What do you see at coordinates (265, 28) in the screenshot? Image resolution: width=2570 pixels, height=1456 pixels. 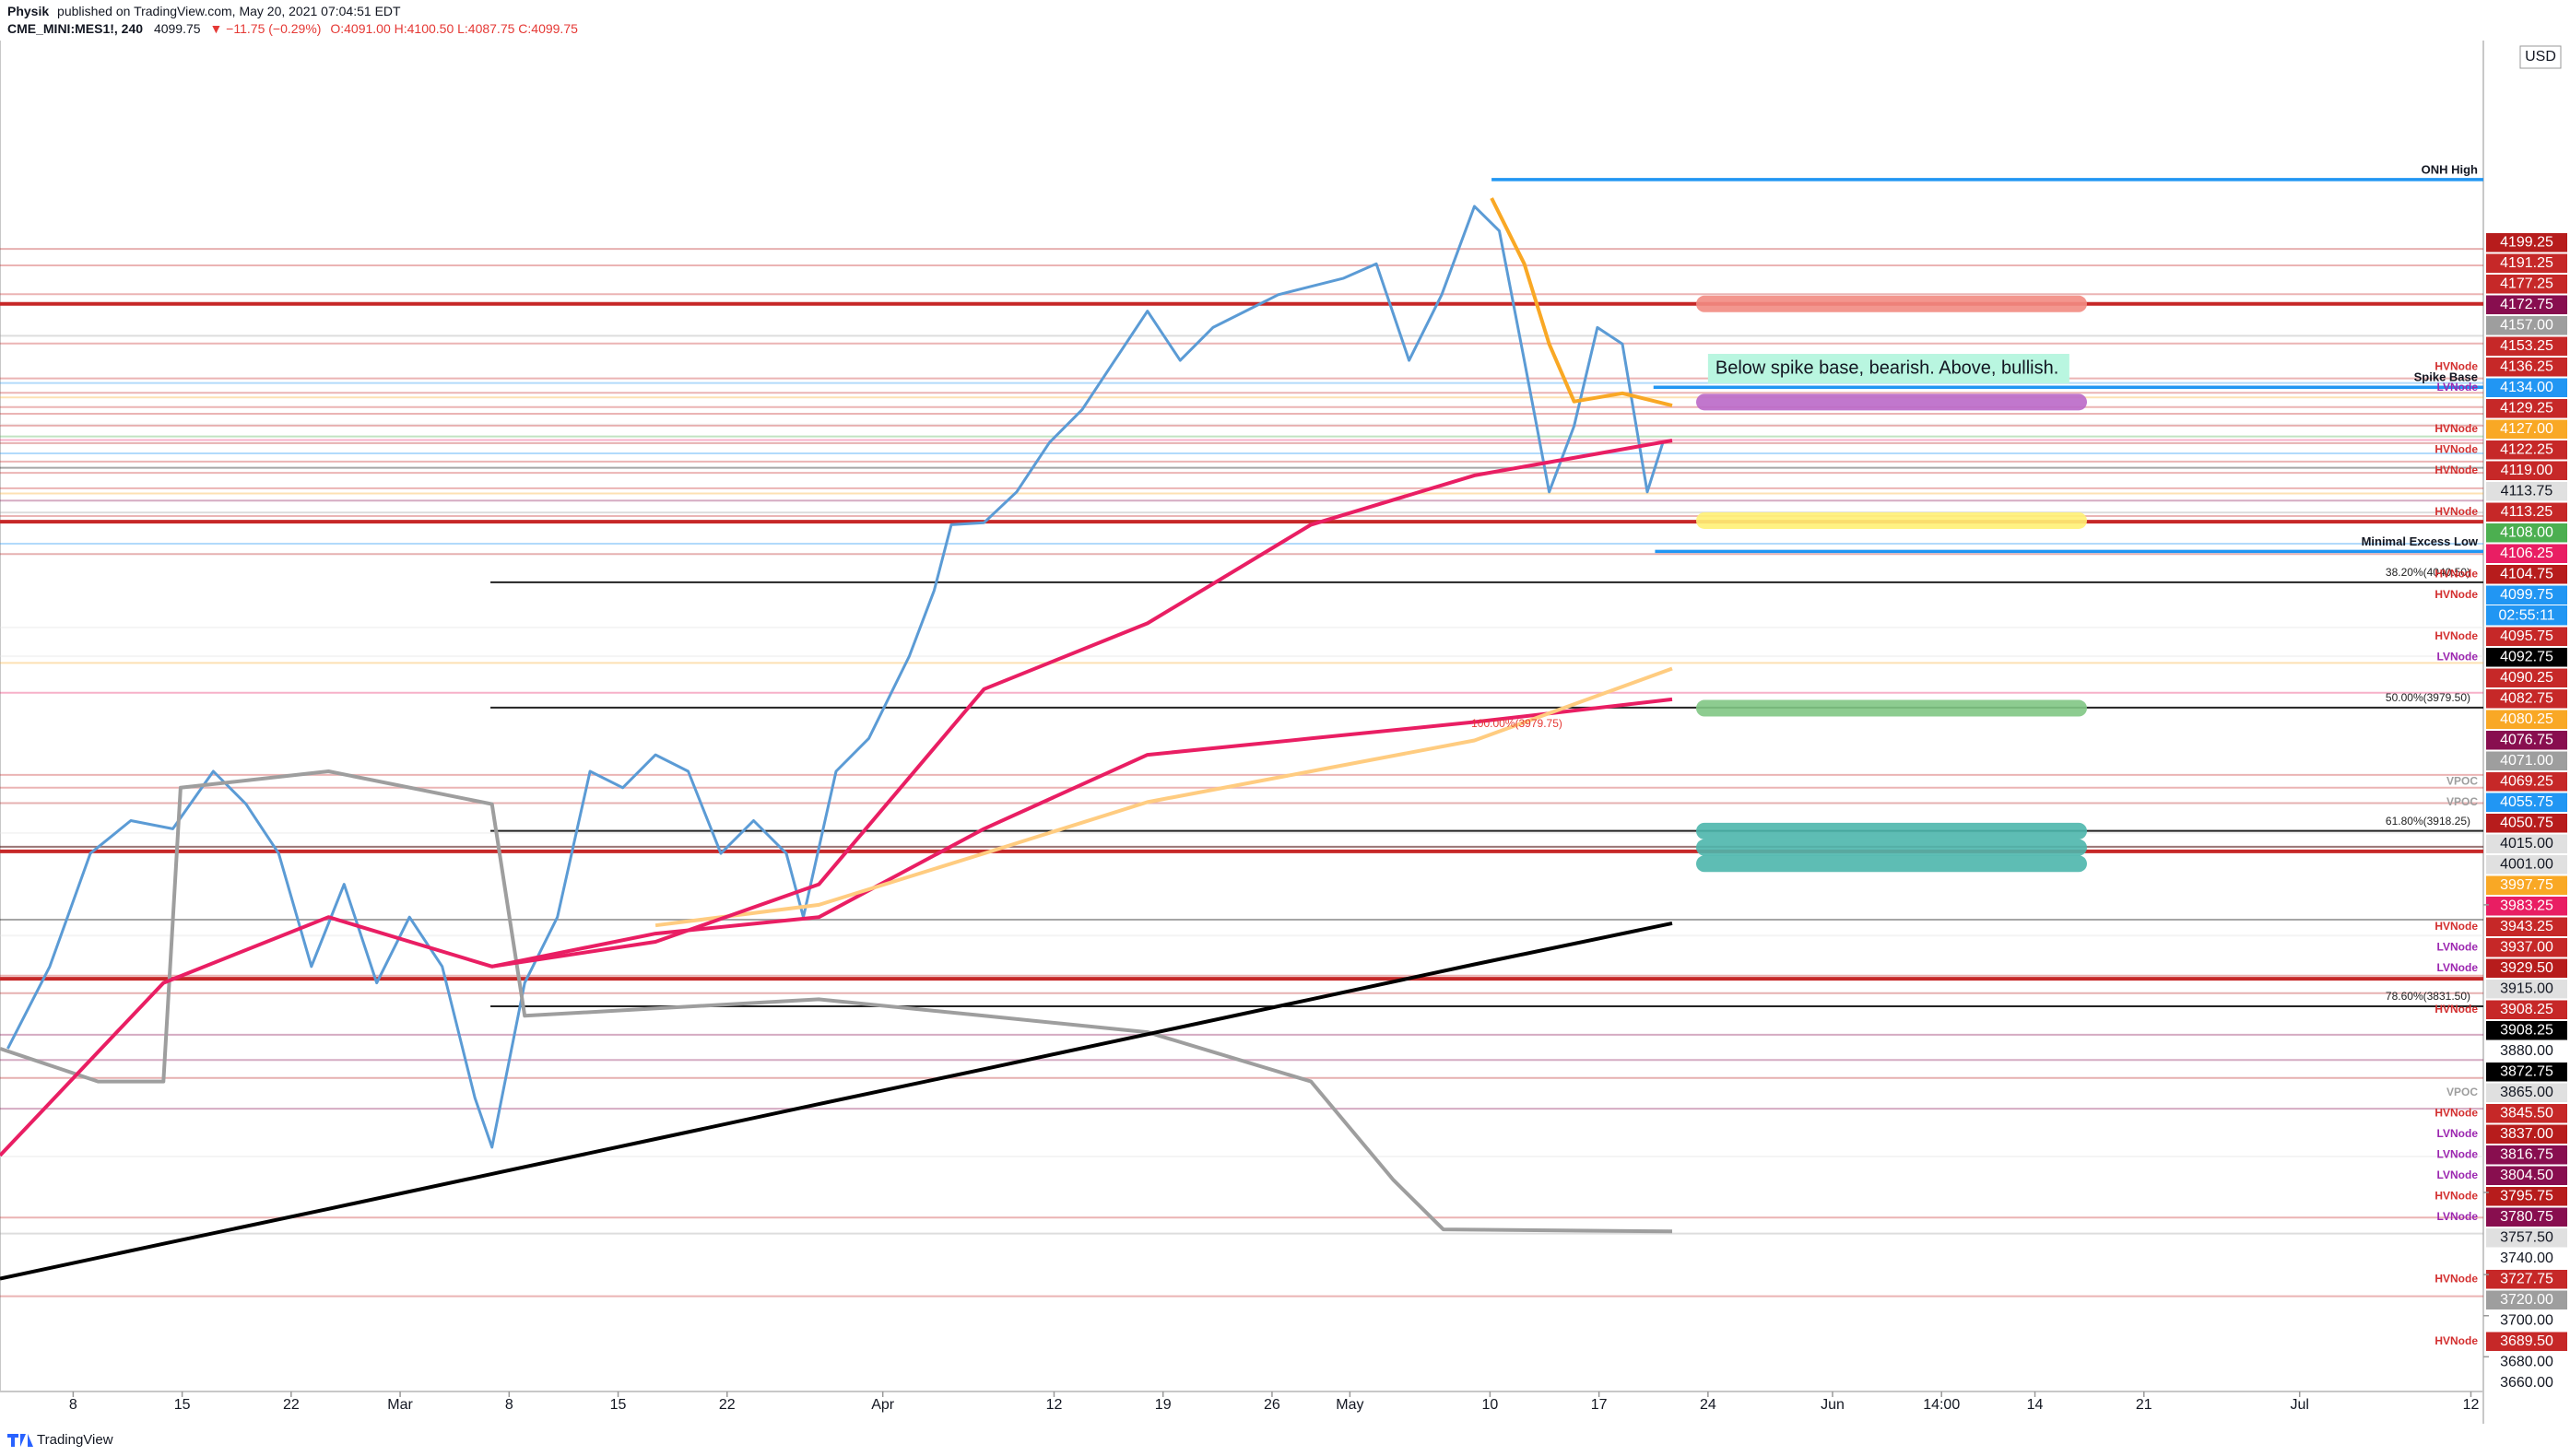 I see `change: ▼ −11.75 (−0.29%)` at bounding box center [265, 28].